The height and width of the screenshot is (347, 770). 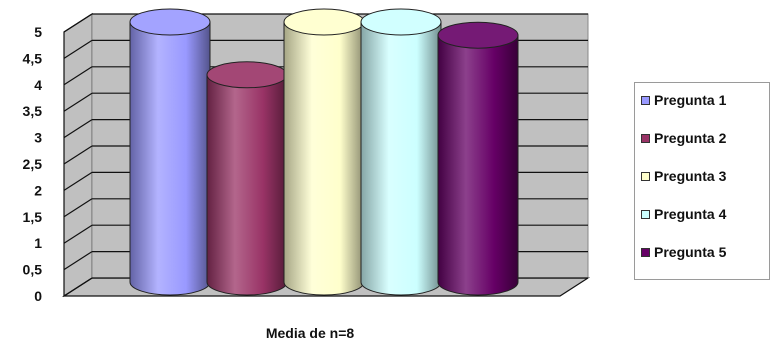 I want to click on y-tick-label: 4, so click(x=38, y=85).